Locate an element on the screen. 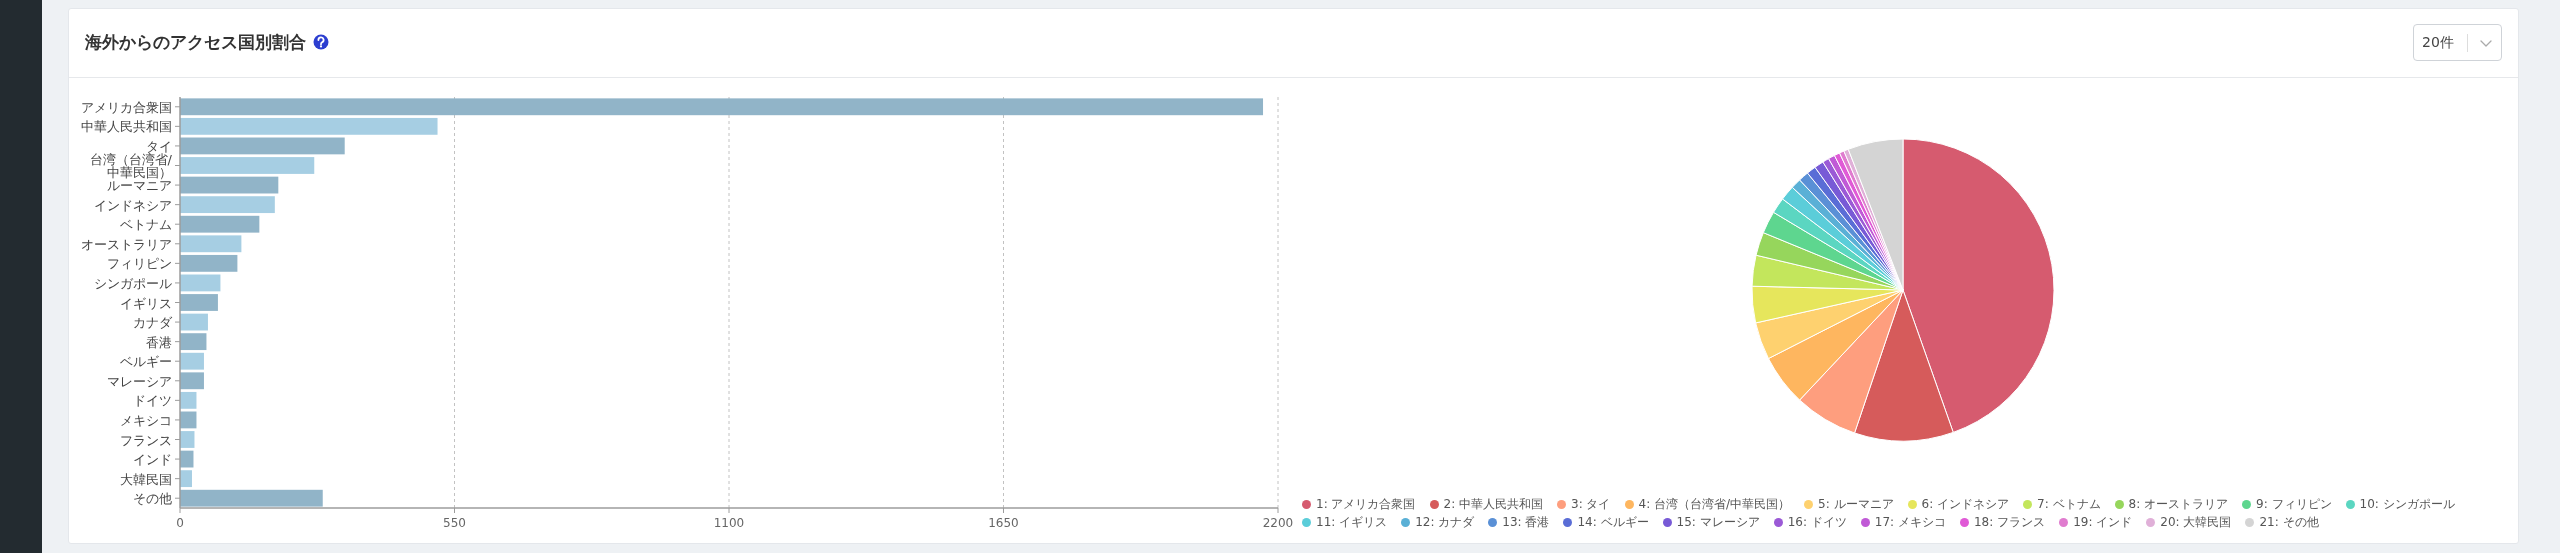 This screenshot has width=2560, height=553. legend-label: 20: 大韓民国 is located at coordinates (2196, 522).